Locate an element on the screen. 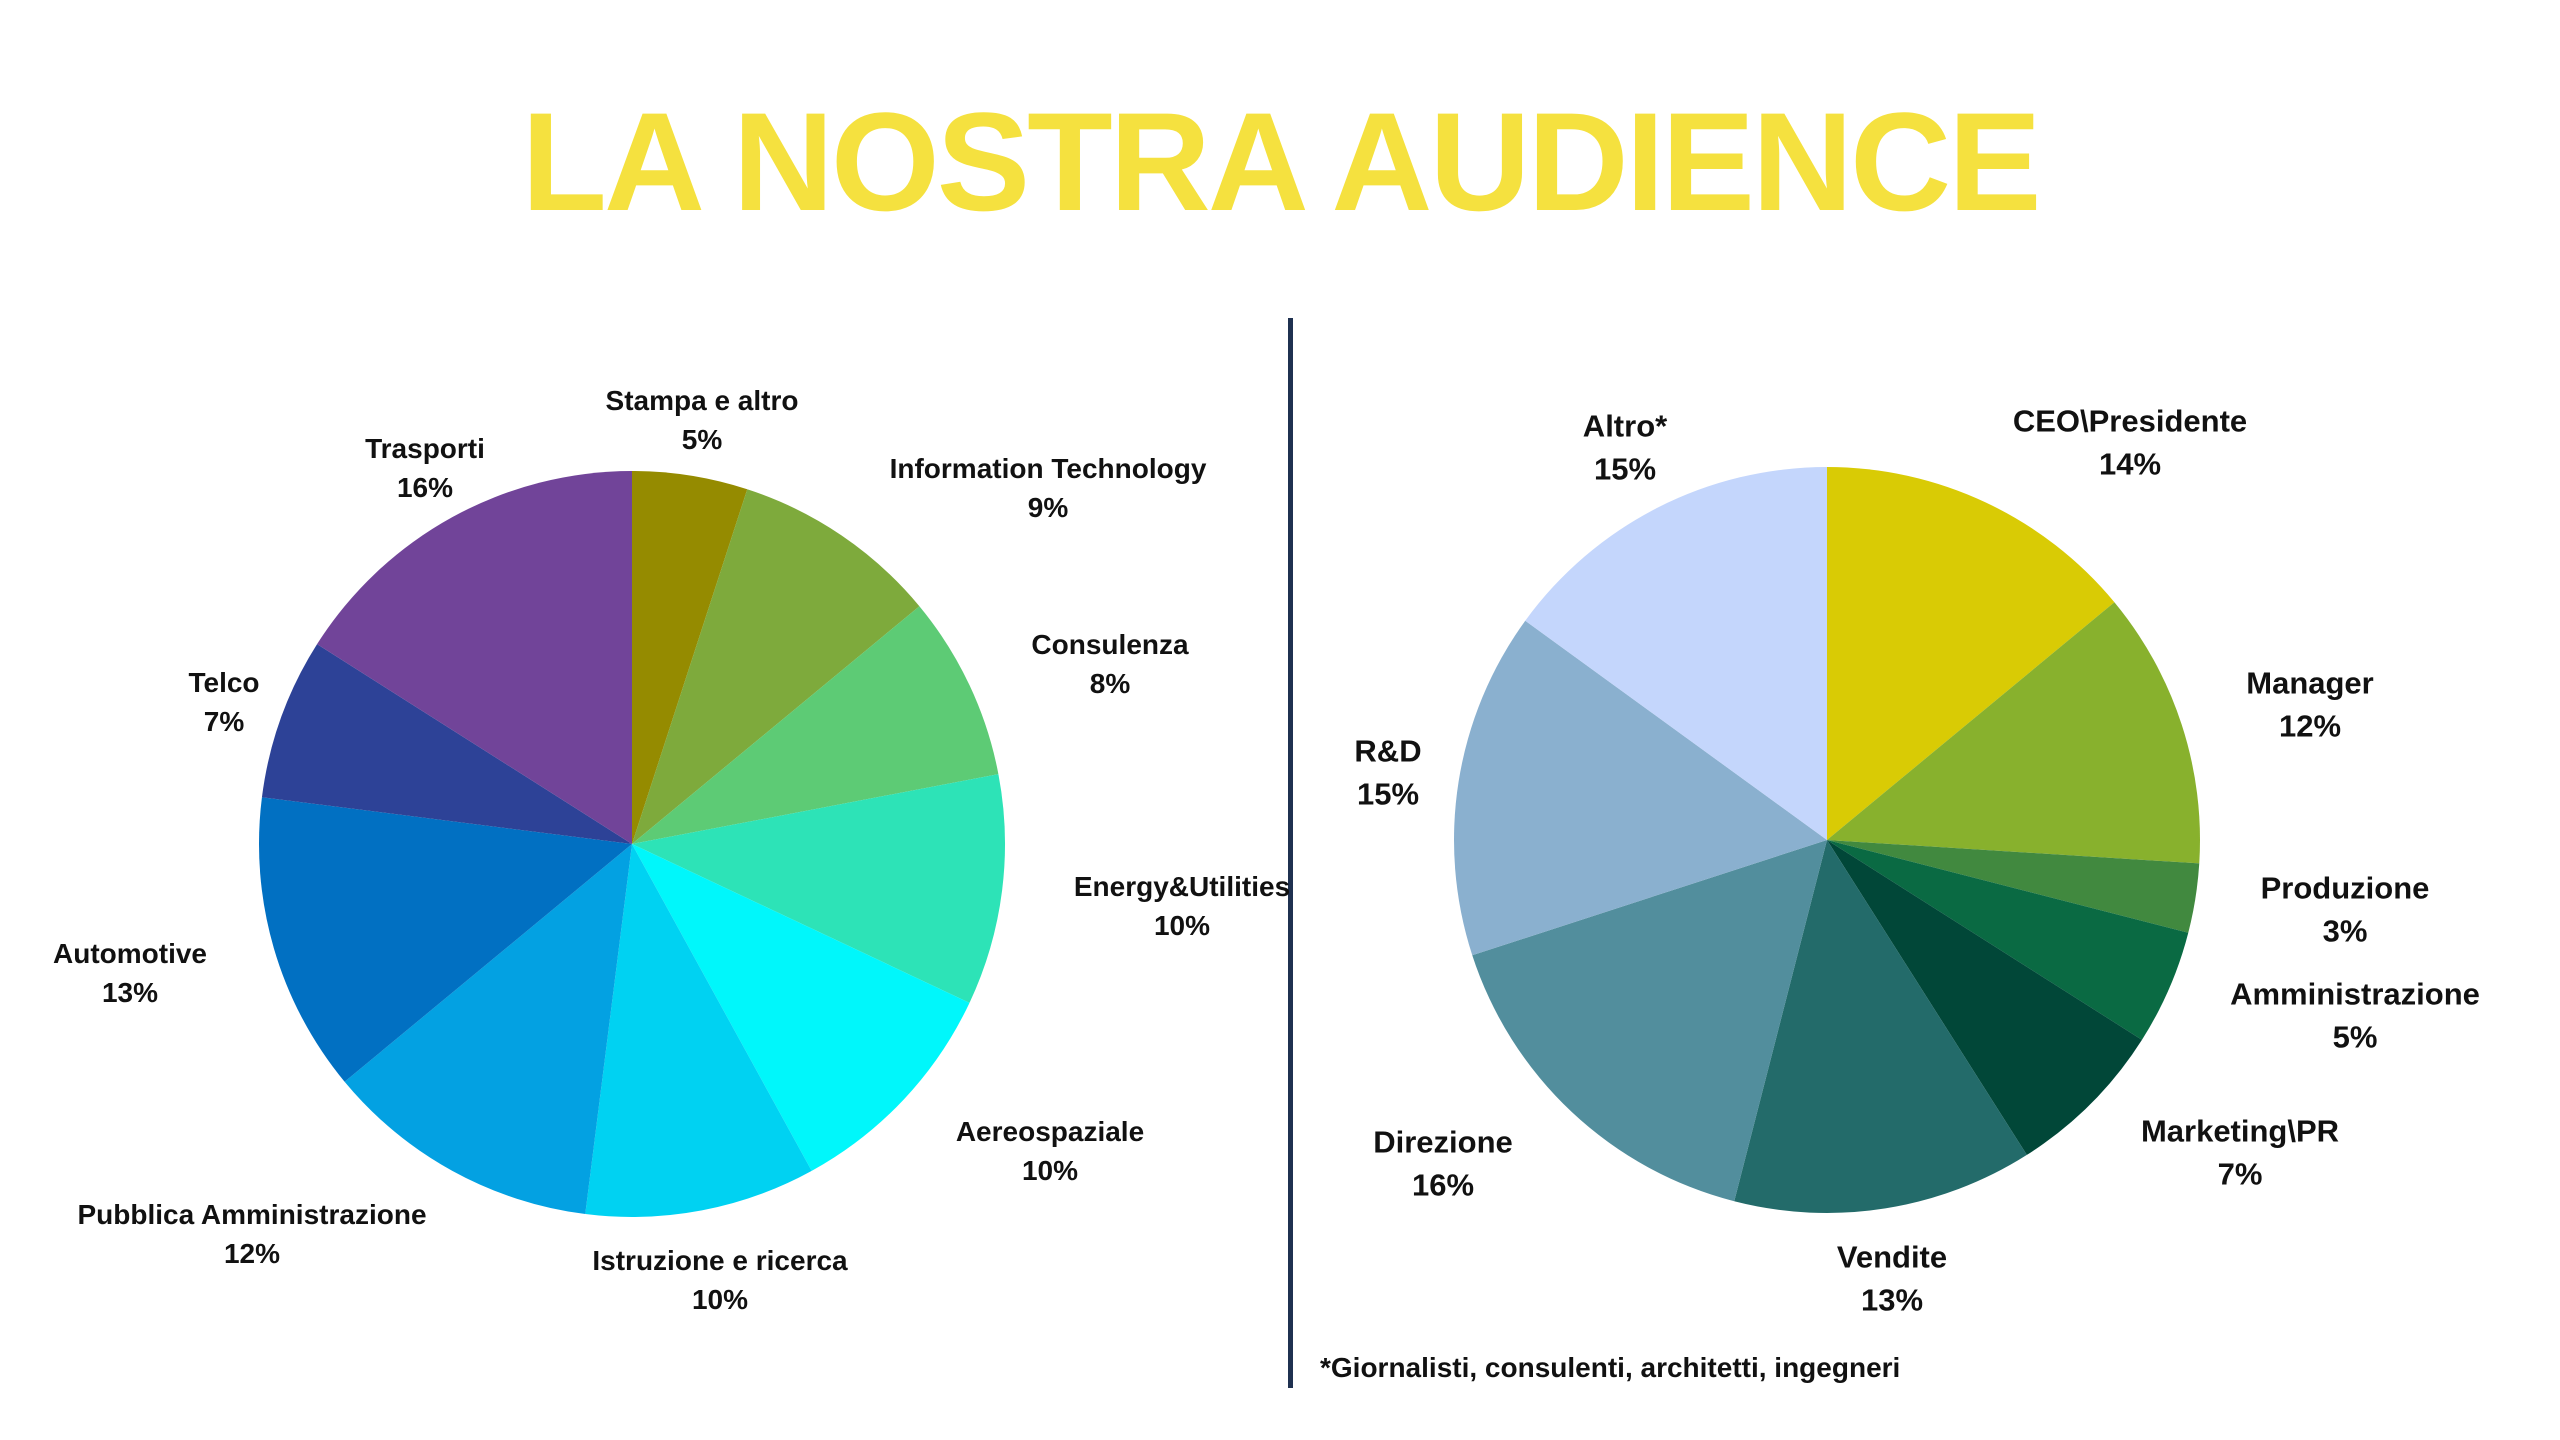 This screenshot has height=1440, width=2560. pie-label: Aereospaziale 10% is located at coordinates (1050, 1151).